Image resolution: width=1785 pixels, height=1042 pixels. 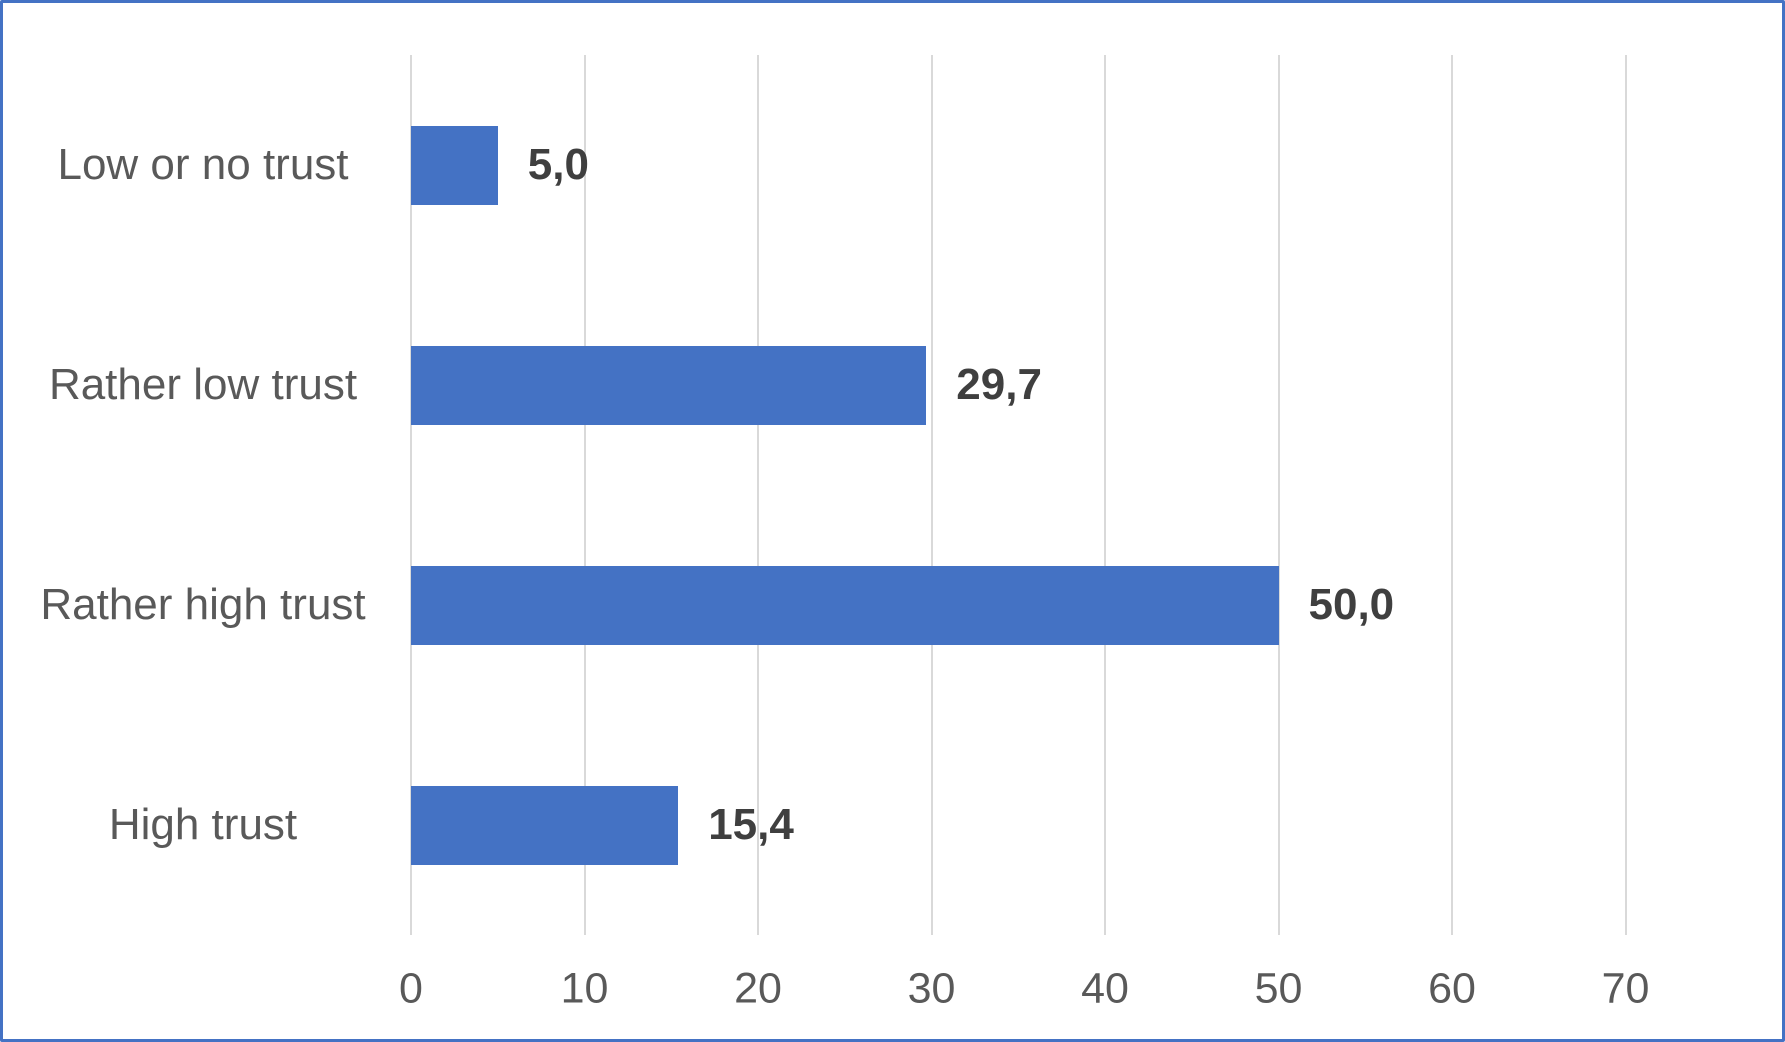 I want to click on value-label: 50,0, so click(x=1351, y=604).